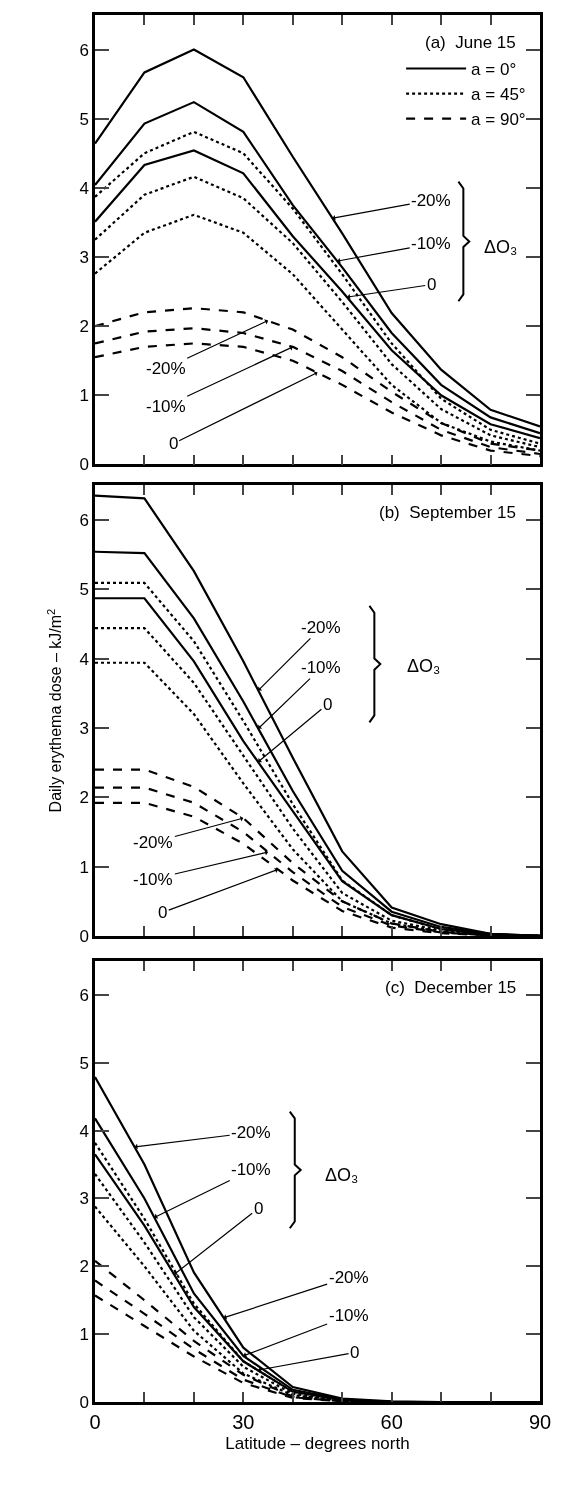  I want to click on legend-label: a = 90°, so click(498, 120).